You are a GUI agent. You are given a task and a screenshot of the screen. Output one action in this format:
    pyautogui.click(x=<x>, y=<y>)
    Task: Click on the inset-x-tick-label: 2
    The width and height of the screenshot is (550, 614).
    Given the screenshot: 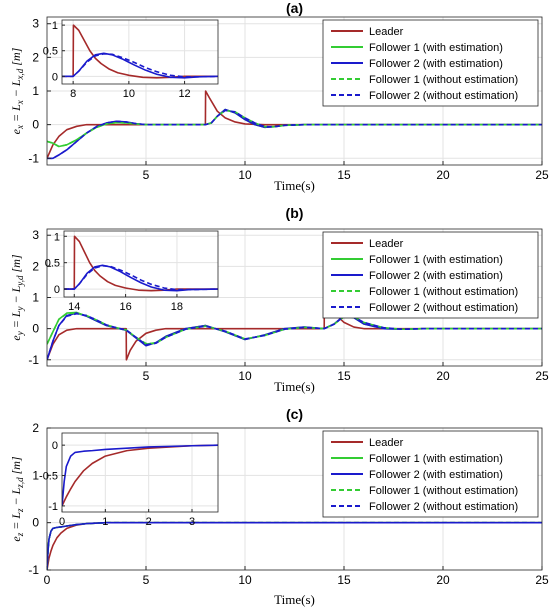 What is the action you would take?
    pyautogui.click(x=149, y=522)
    